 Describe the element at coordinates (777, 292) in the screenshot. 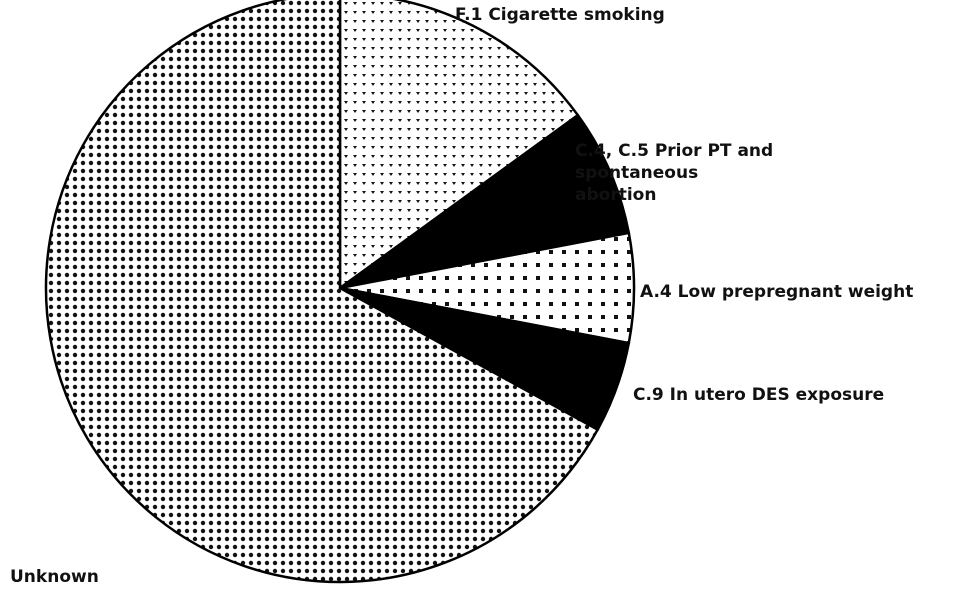

I see `slice-label: A.4 Low prepregnant weight` at that location.